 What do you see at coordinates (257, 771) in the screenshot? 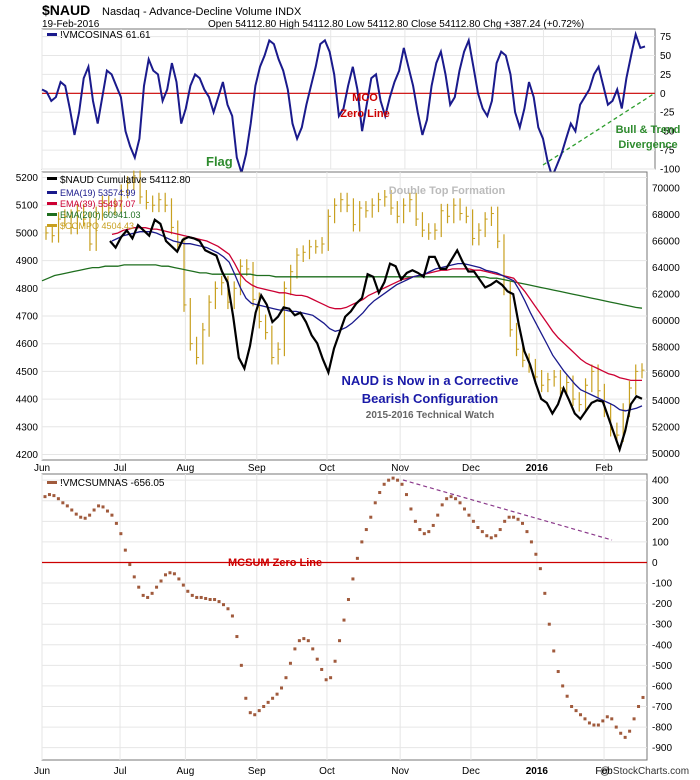
I see `mcsum-x-tick: Sep` at bounding box center [257, 771].